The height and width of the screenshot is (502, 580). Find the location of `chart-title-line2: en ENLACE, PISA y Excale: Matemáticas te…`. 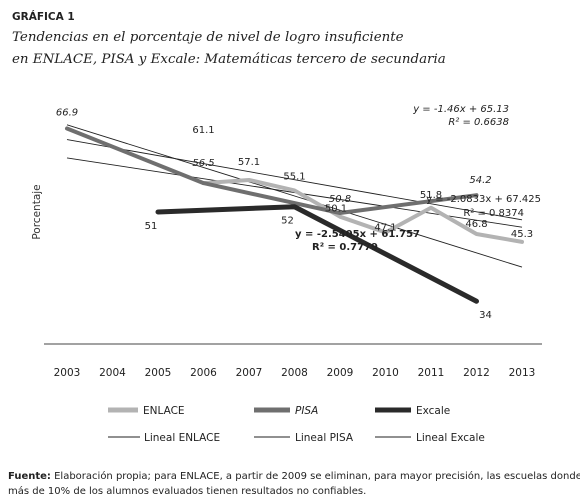

chart-title-line2: en ENLACE, PISA y Excale: Matemáticas te… is located at coordinates (229, 59).